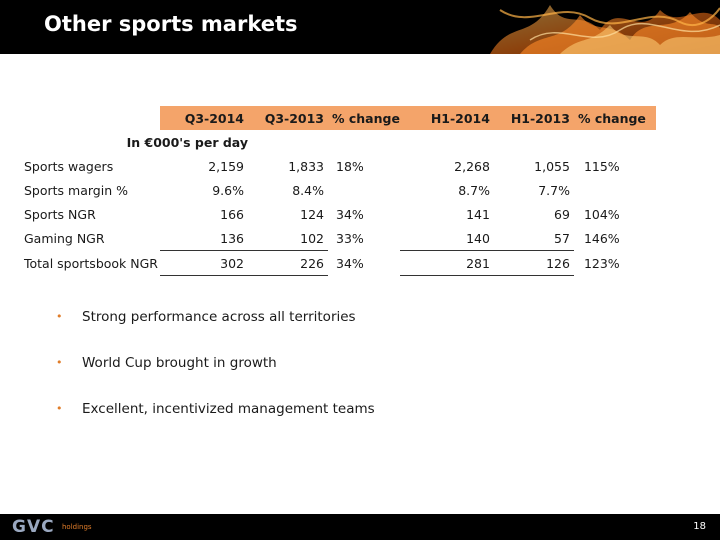  What do you see at coordinates (360, 527) in the screenshot?
I see `slide-footer: GVC holdings 18` at bounding box center [360, 527].